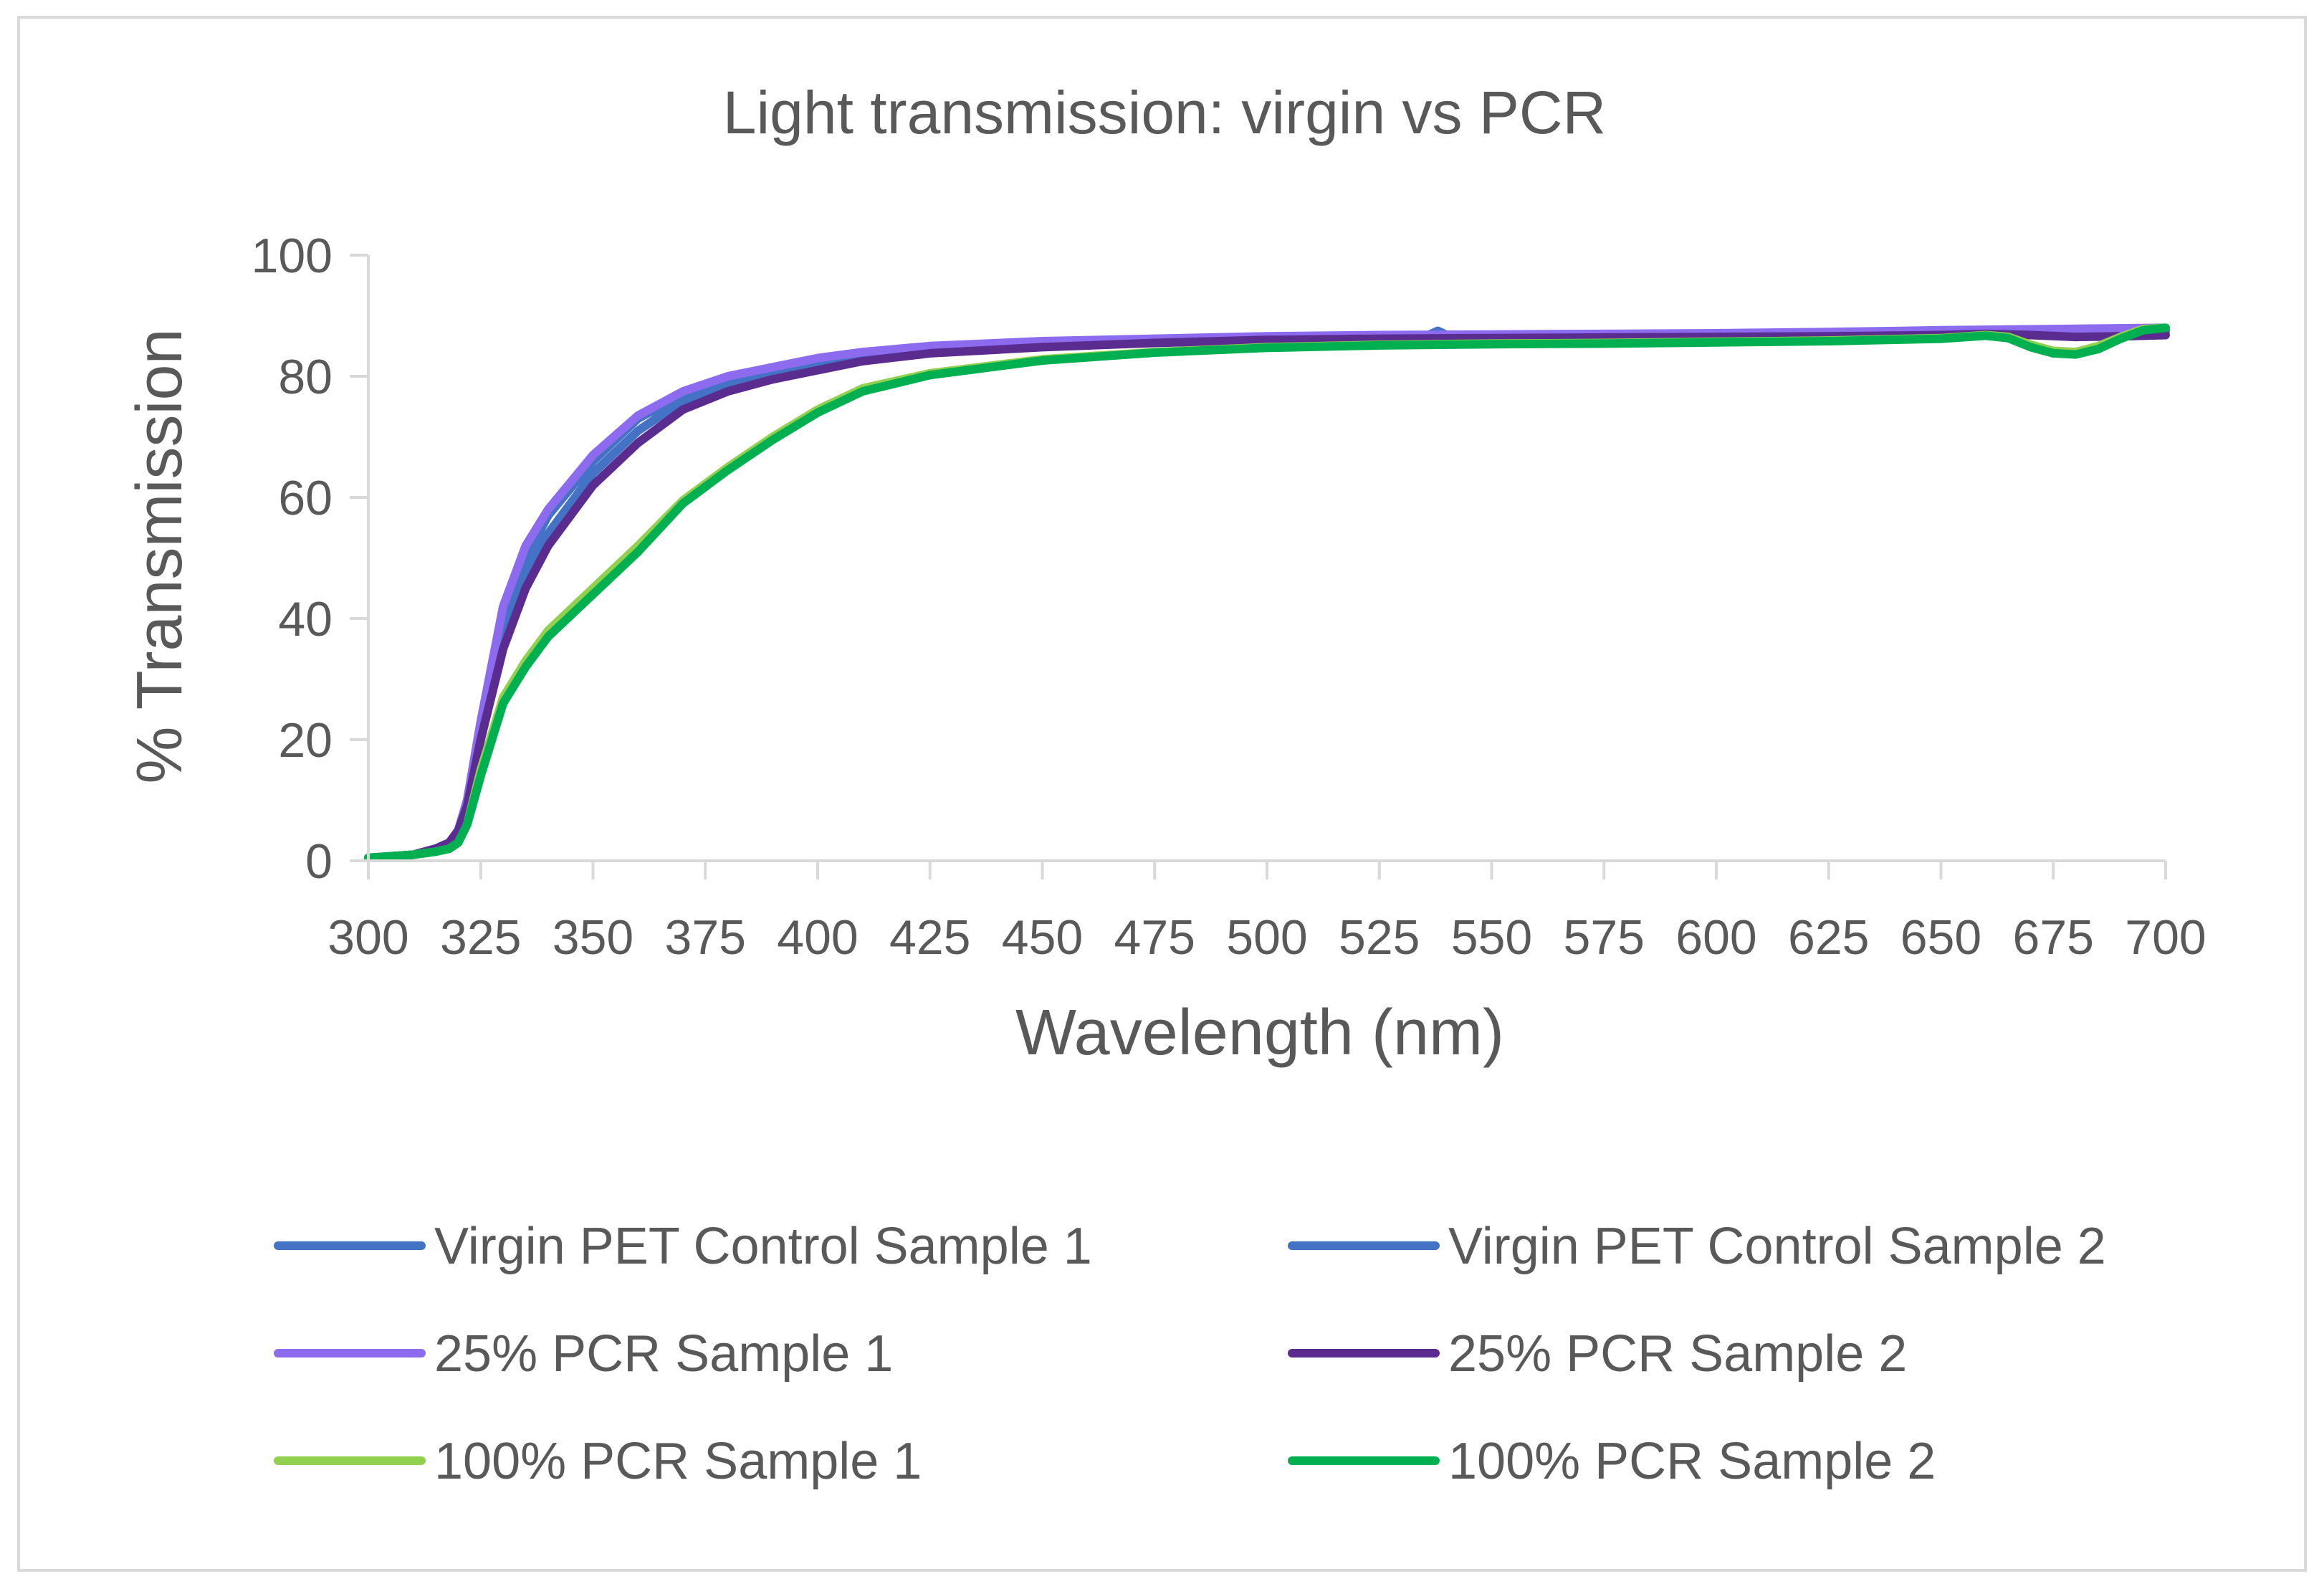  What do you see at coordinates (1379, 937) in the screenshot?
I see `x-tick-label: 525` at bounding box center [1379, 937].